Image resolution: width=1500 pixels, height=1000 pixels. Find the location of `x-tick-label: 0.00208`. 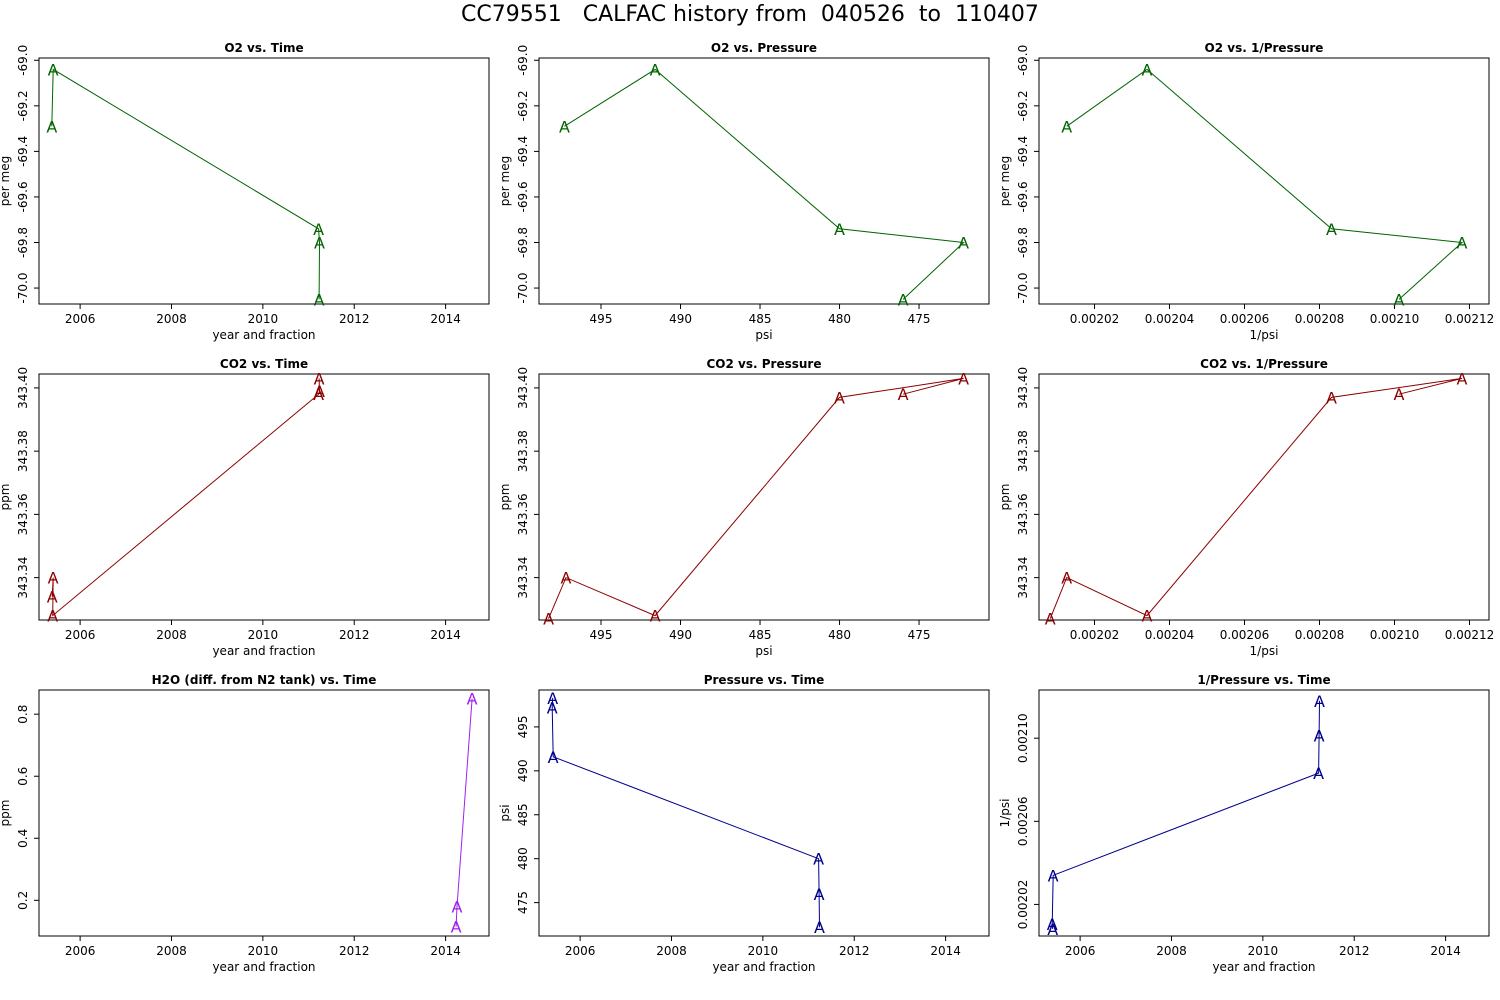

x-tick-label: 0.00208 is located at coordinates (1320, 319).